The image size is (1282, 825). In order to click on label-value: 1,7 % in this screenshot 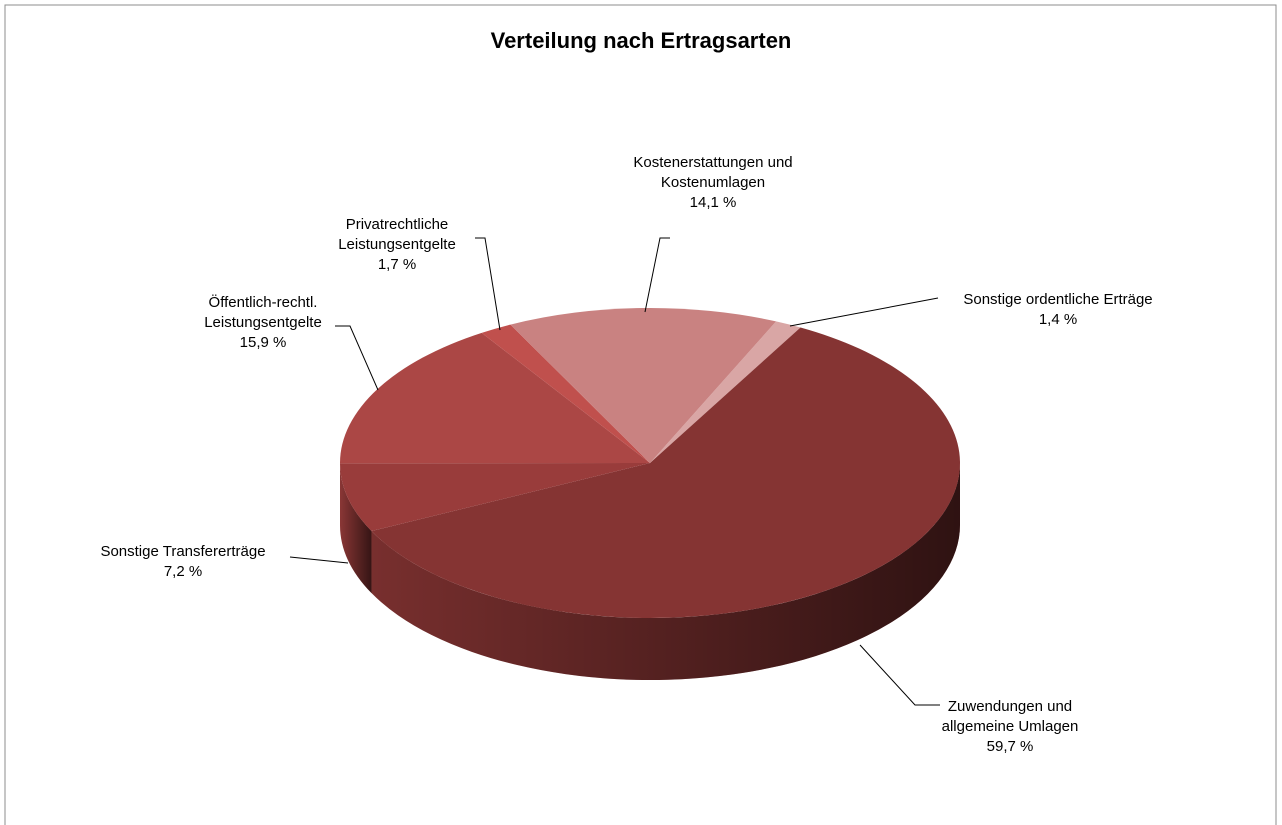, I will do `click(397, 264)`.